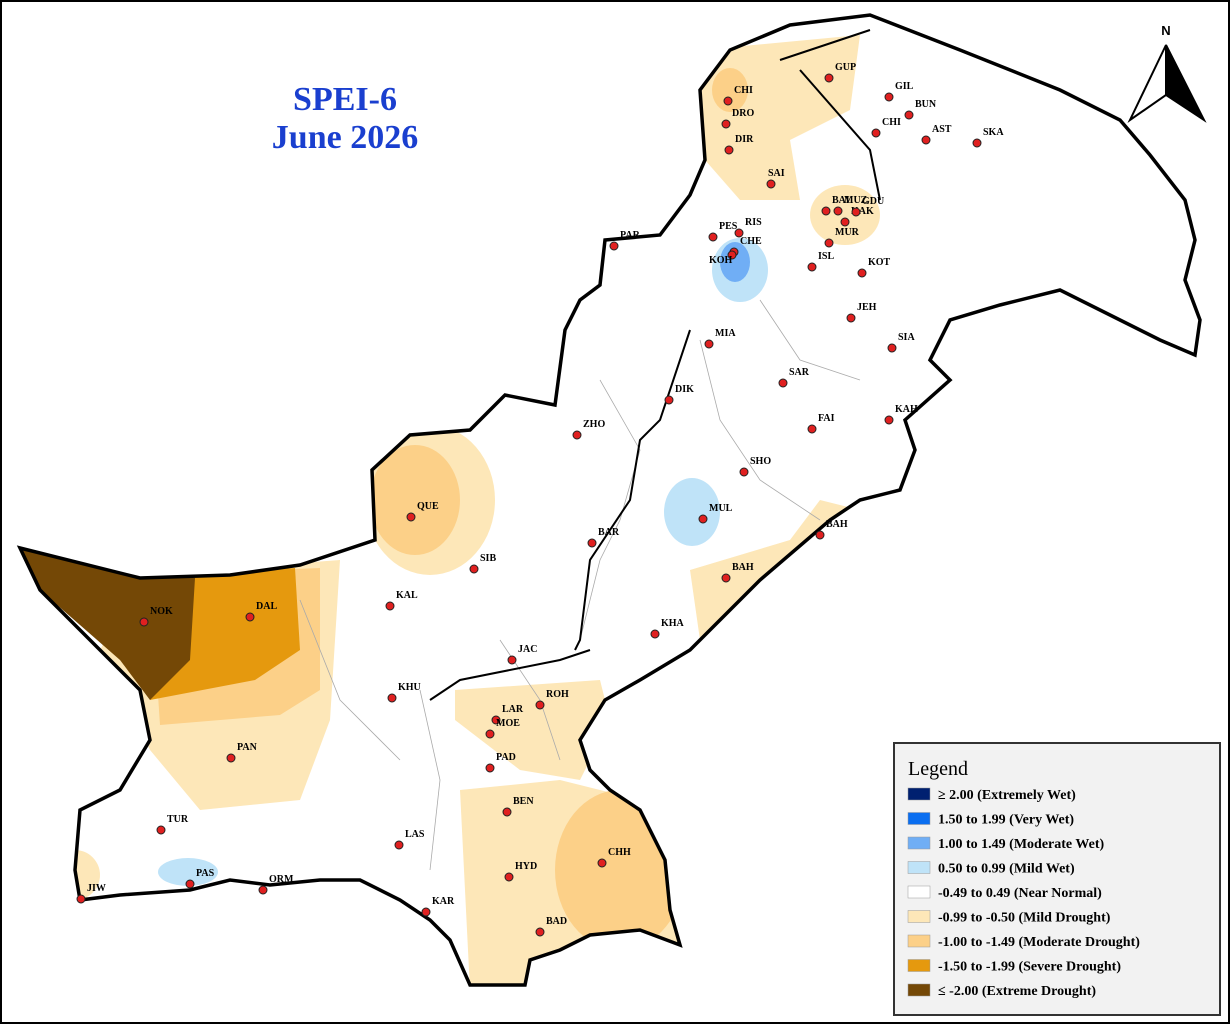  I want to click on station-label: SIB, so click(488, 558).